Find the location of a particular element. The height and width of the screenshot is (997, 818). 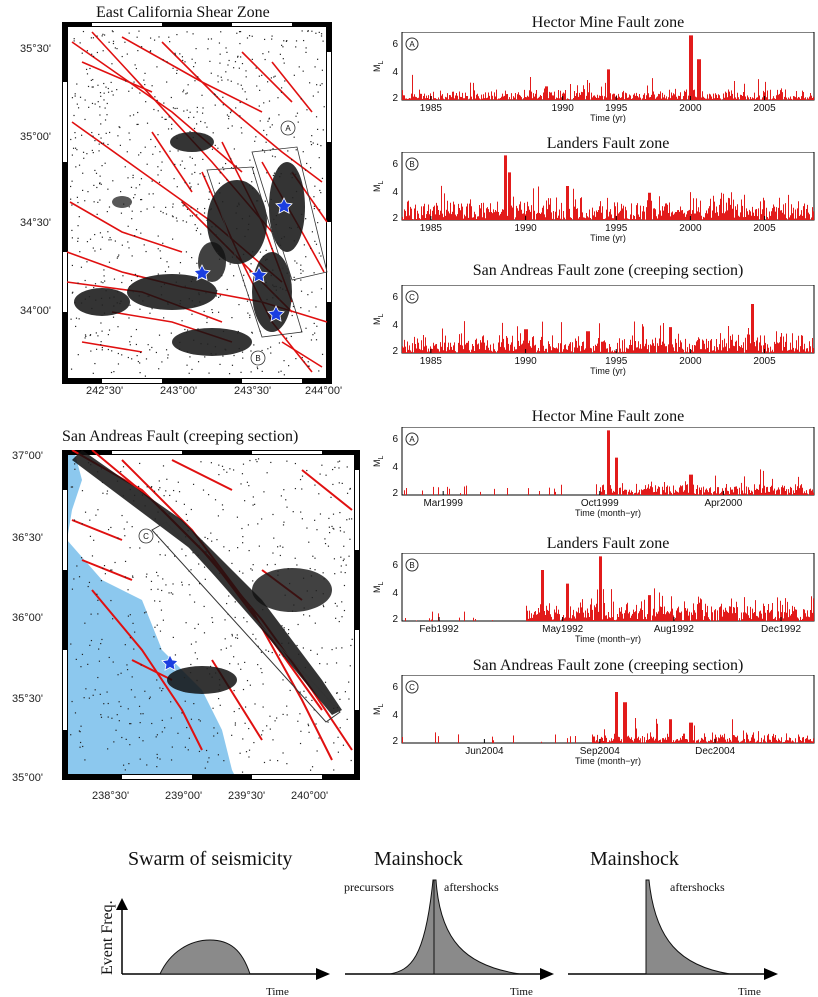

panel-title: Swarm of seismicity is located at coordinates (210, 859).